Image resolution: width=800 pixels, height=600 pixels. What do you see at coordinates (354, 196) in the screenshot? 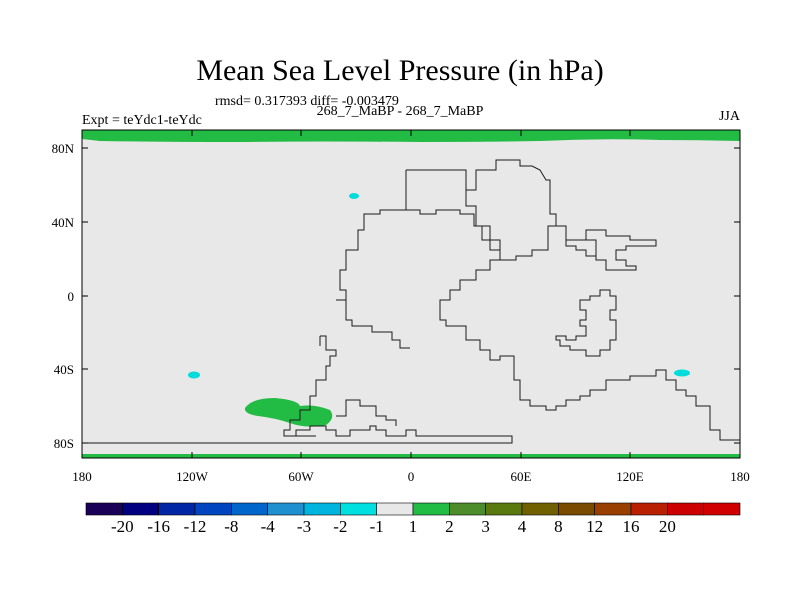
I see `atlantic-anomaly` at bounding box center [354, 196].